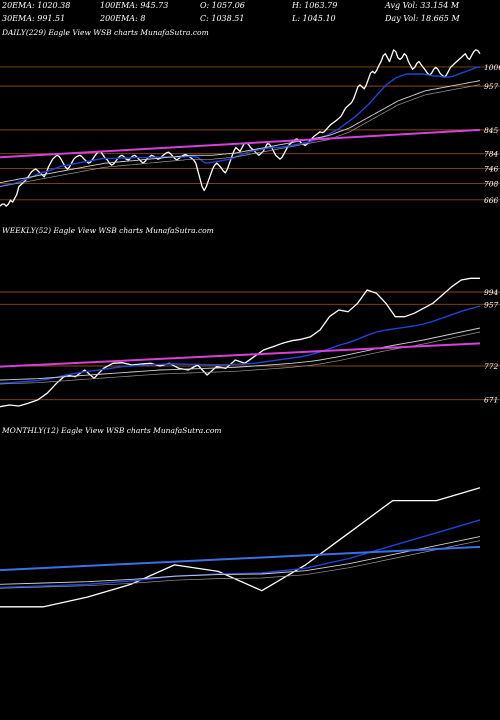 The image size is (500, 720). I want to click on monthly-trendline, so click(240, 558).